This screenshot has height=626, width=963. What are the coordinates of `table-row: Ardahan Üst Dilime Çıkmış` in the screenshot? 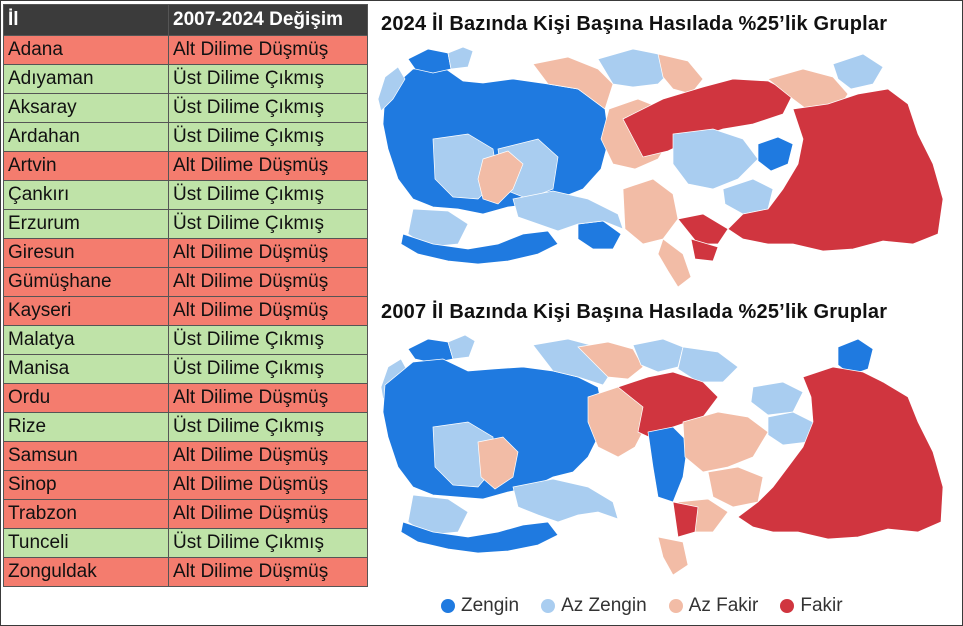 It's located at (185, 137).